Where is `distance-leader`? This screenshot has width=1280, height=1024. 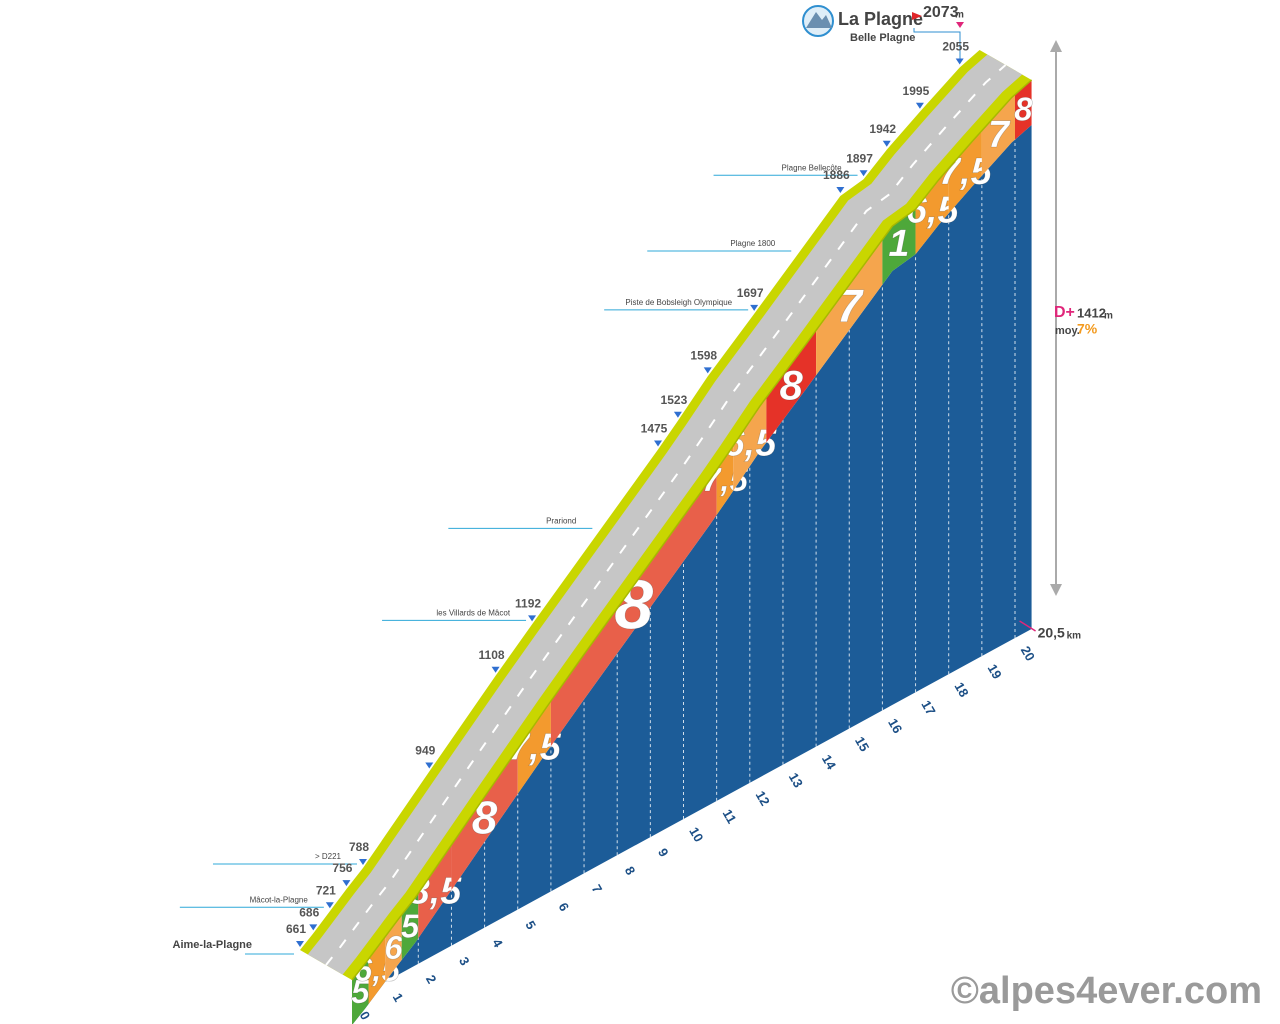 distance-leader is located at coordinates (1027, 626).